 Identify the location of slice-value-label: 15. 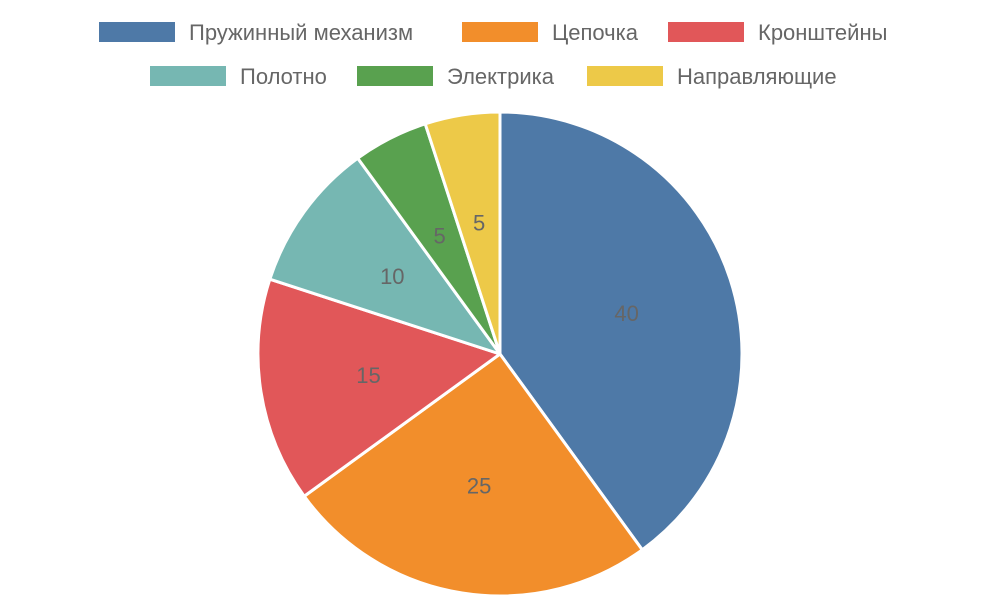
(368, 375).